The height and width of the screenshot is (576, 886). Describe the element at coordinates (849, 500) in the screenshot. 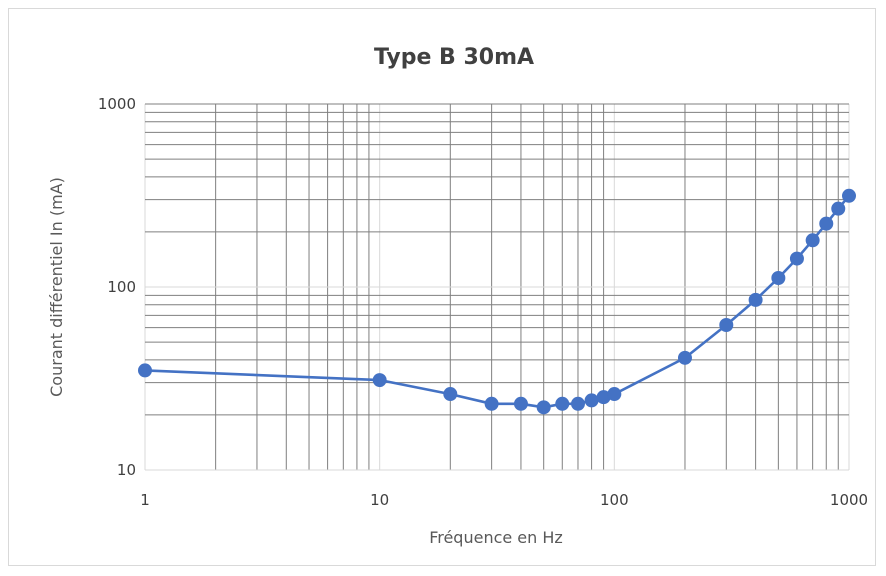

I see `x-tick-label: 1000` at that location.